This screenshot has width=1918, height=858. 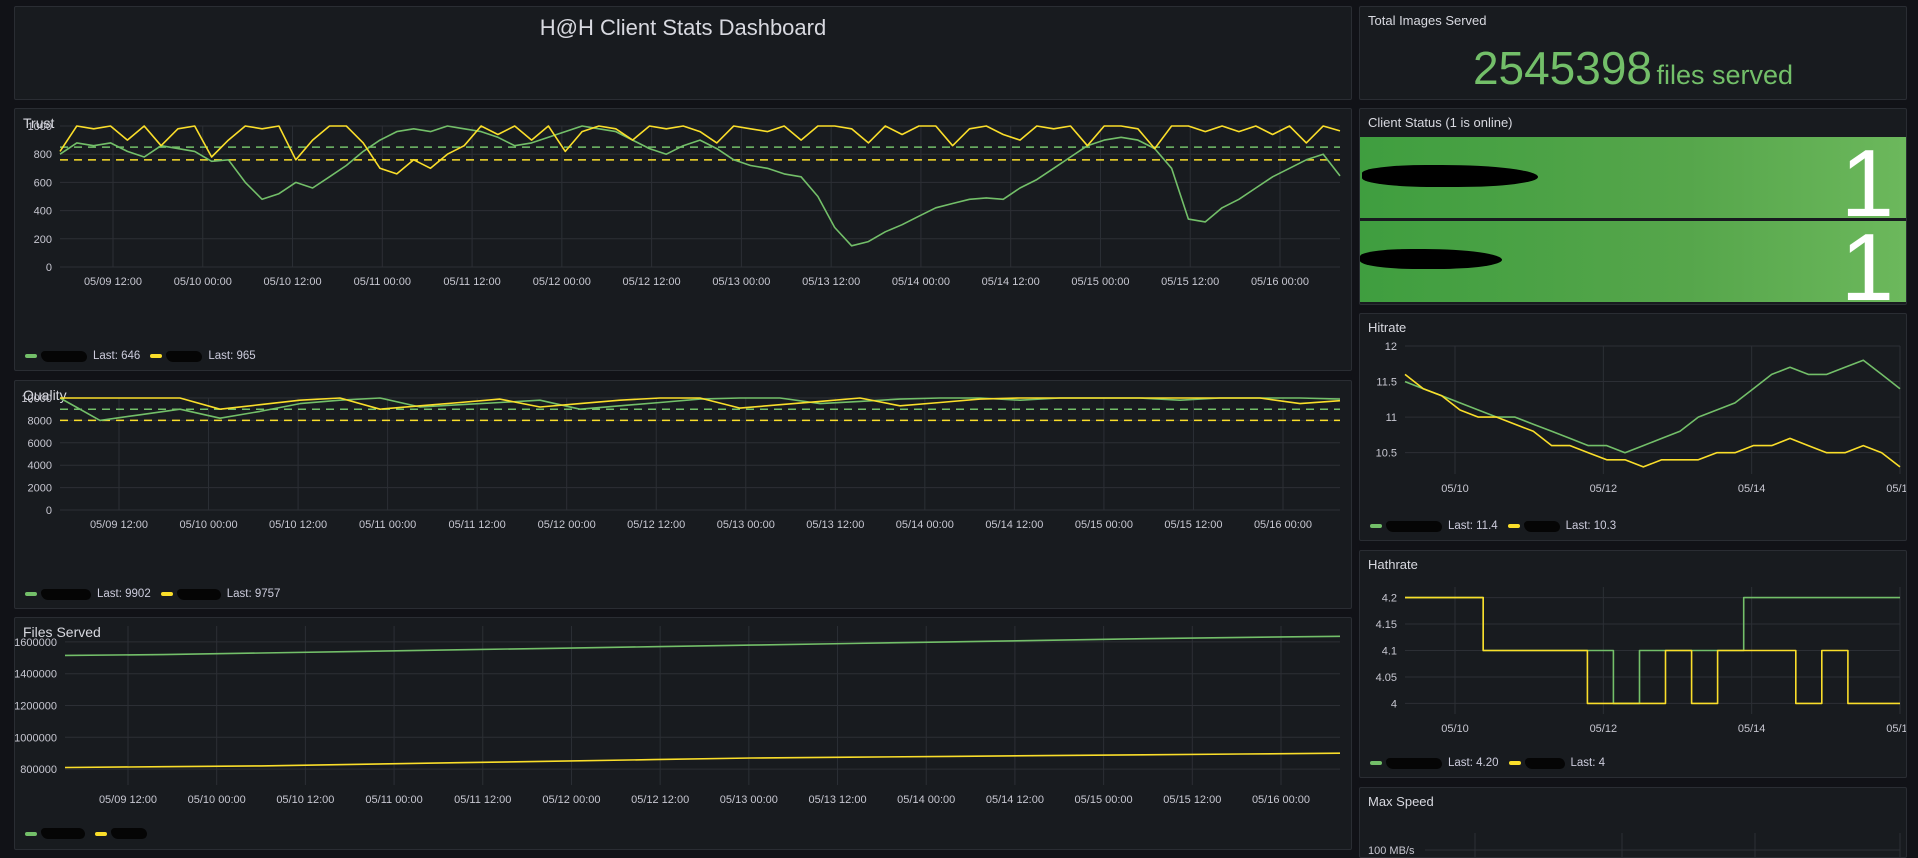 I want to click on total-images-title: Total Images Served, so click(x=1427, y=20).